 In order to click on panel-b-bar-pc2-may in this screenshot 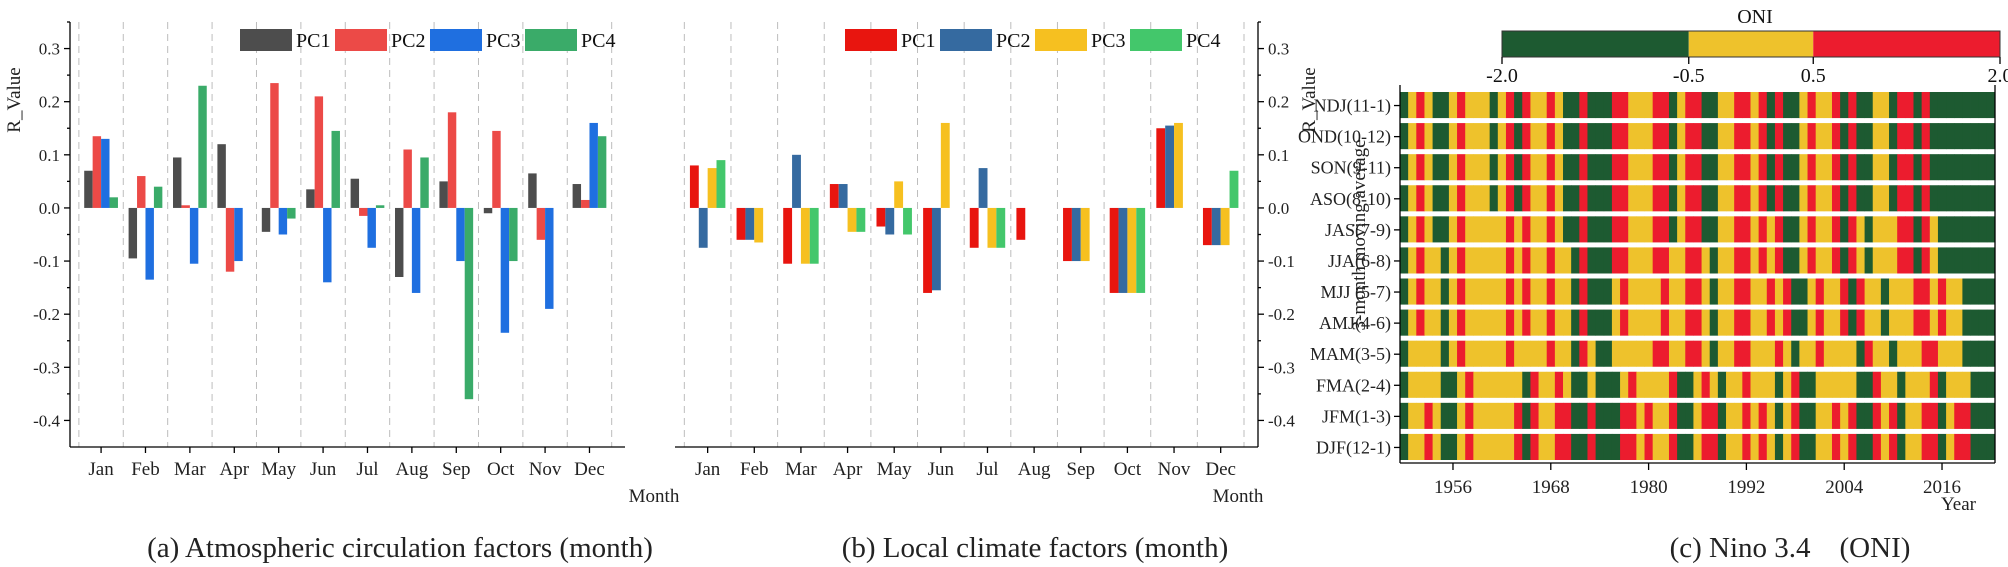, I will do `click(890, 221)`.